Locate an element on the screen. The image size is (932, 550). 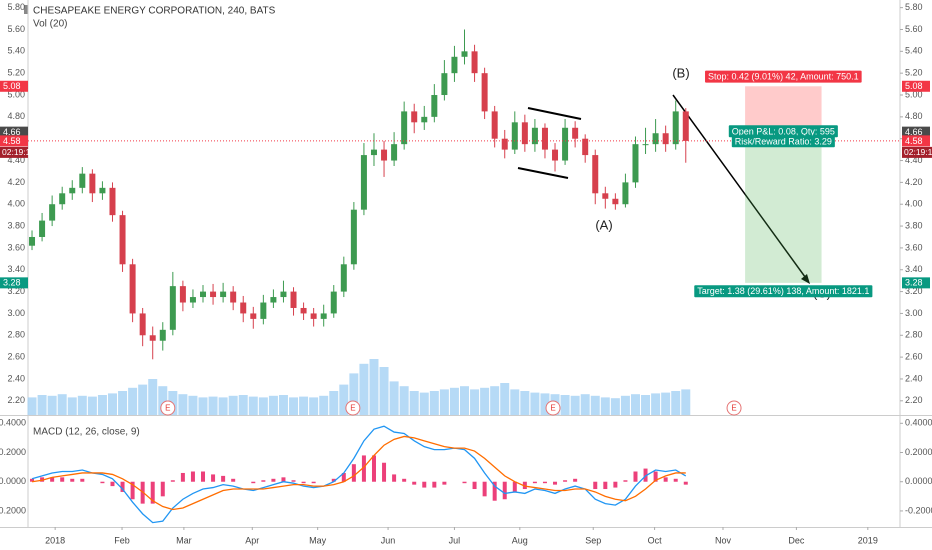
x-tick-label: 2018 is located at coordinates (55, 540).